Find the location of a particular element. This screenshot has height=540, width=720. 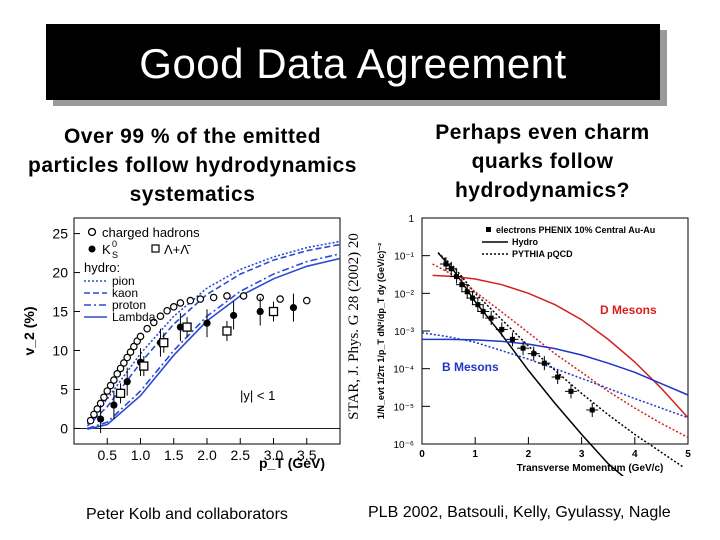

legend-hydro-label: pion is located at coordinates (123, 281).